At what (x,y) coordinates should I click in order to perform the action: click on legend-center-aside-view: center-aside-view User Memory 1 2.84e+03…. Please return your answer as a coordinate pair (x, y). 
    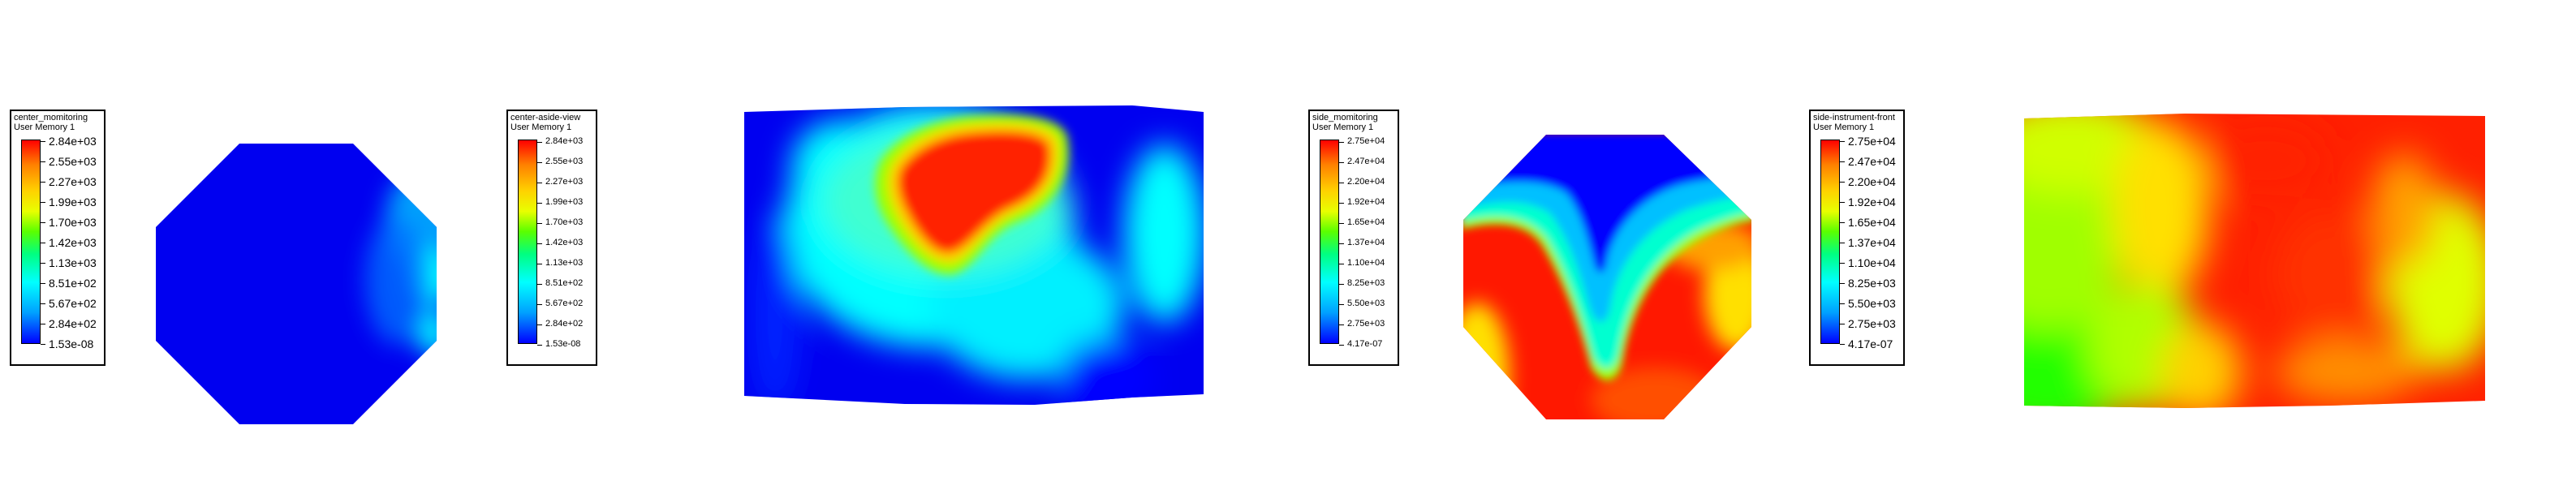
    Looking at the image, I should click on (552, 238).